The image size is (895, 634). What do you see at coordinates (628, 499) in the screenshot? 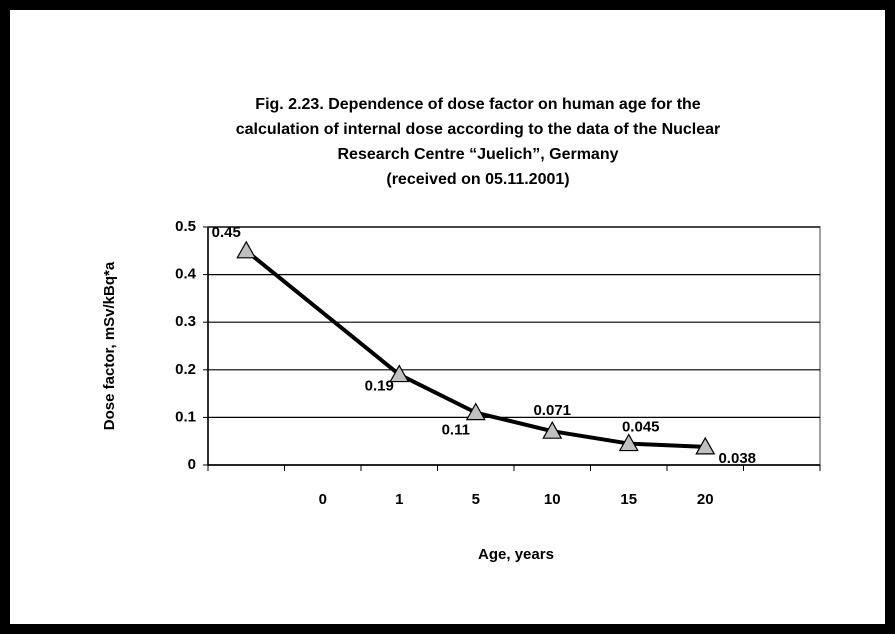
I see `x-tick-label: 15` at bounding box center [628, 499].